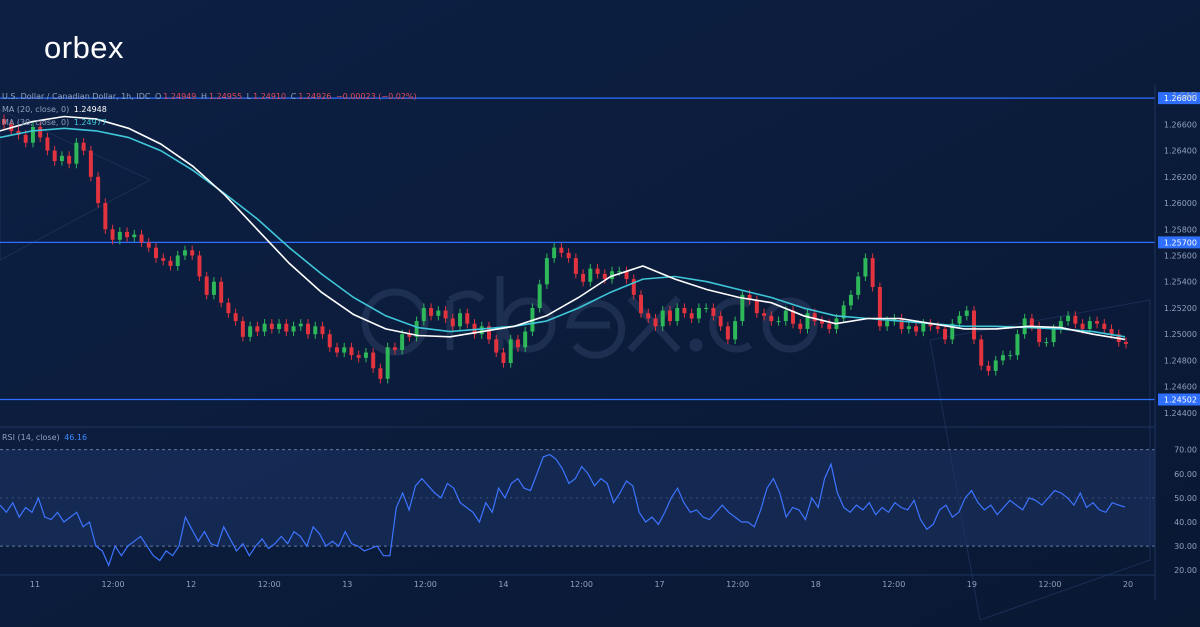  What do you see at coordinates (1185, 546) in the screenshot?
I see `rsi-tick-label: 30.00` at bounding box center [1185, 546].